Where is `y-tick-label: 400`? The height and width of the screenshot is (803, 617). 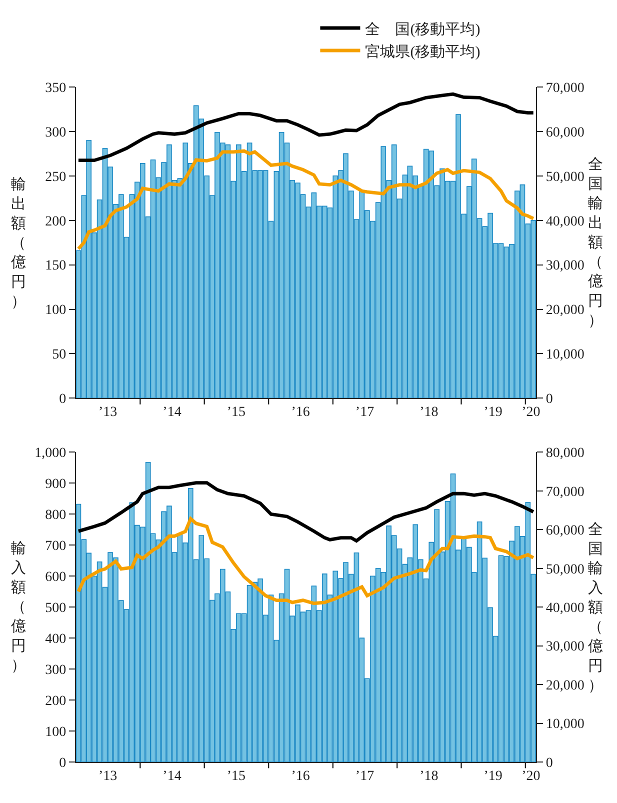 y-tick-label: 400 is located at coordinates (55, 639).